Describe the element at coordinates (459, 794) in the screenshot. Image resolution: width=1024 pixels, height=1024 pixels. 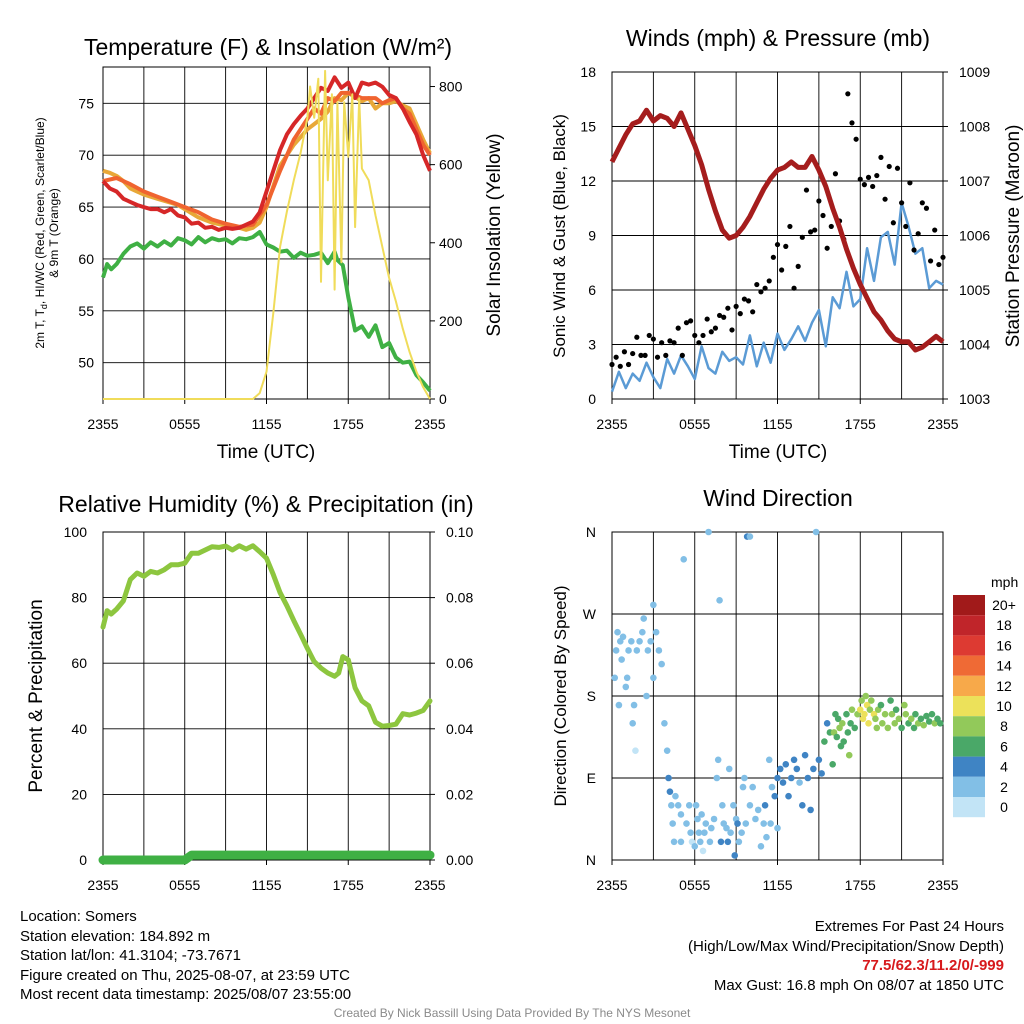
I see `y2-tick-label: 0.02` at that location.